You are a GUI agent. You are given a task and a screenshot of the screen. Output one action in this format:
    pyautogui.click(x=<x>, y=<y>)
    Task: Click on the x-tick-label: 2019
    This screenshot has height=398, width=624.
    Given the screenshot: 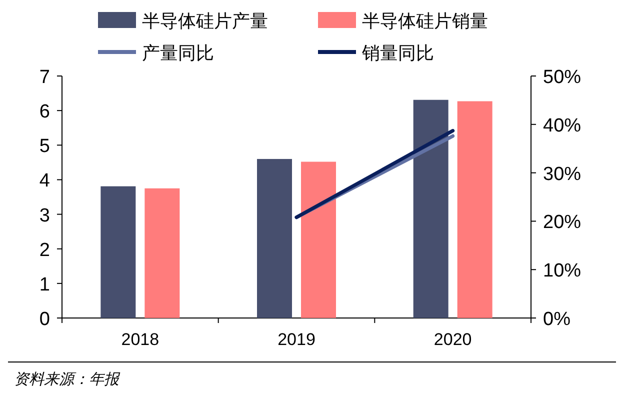 What is the action you would take?
    pyautogui.click(x=297, y=339)
    